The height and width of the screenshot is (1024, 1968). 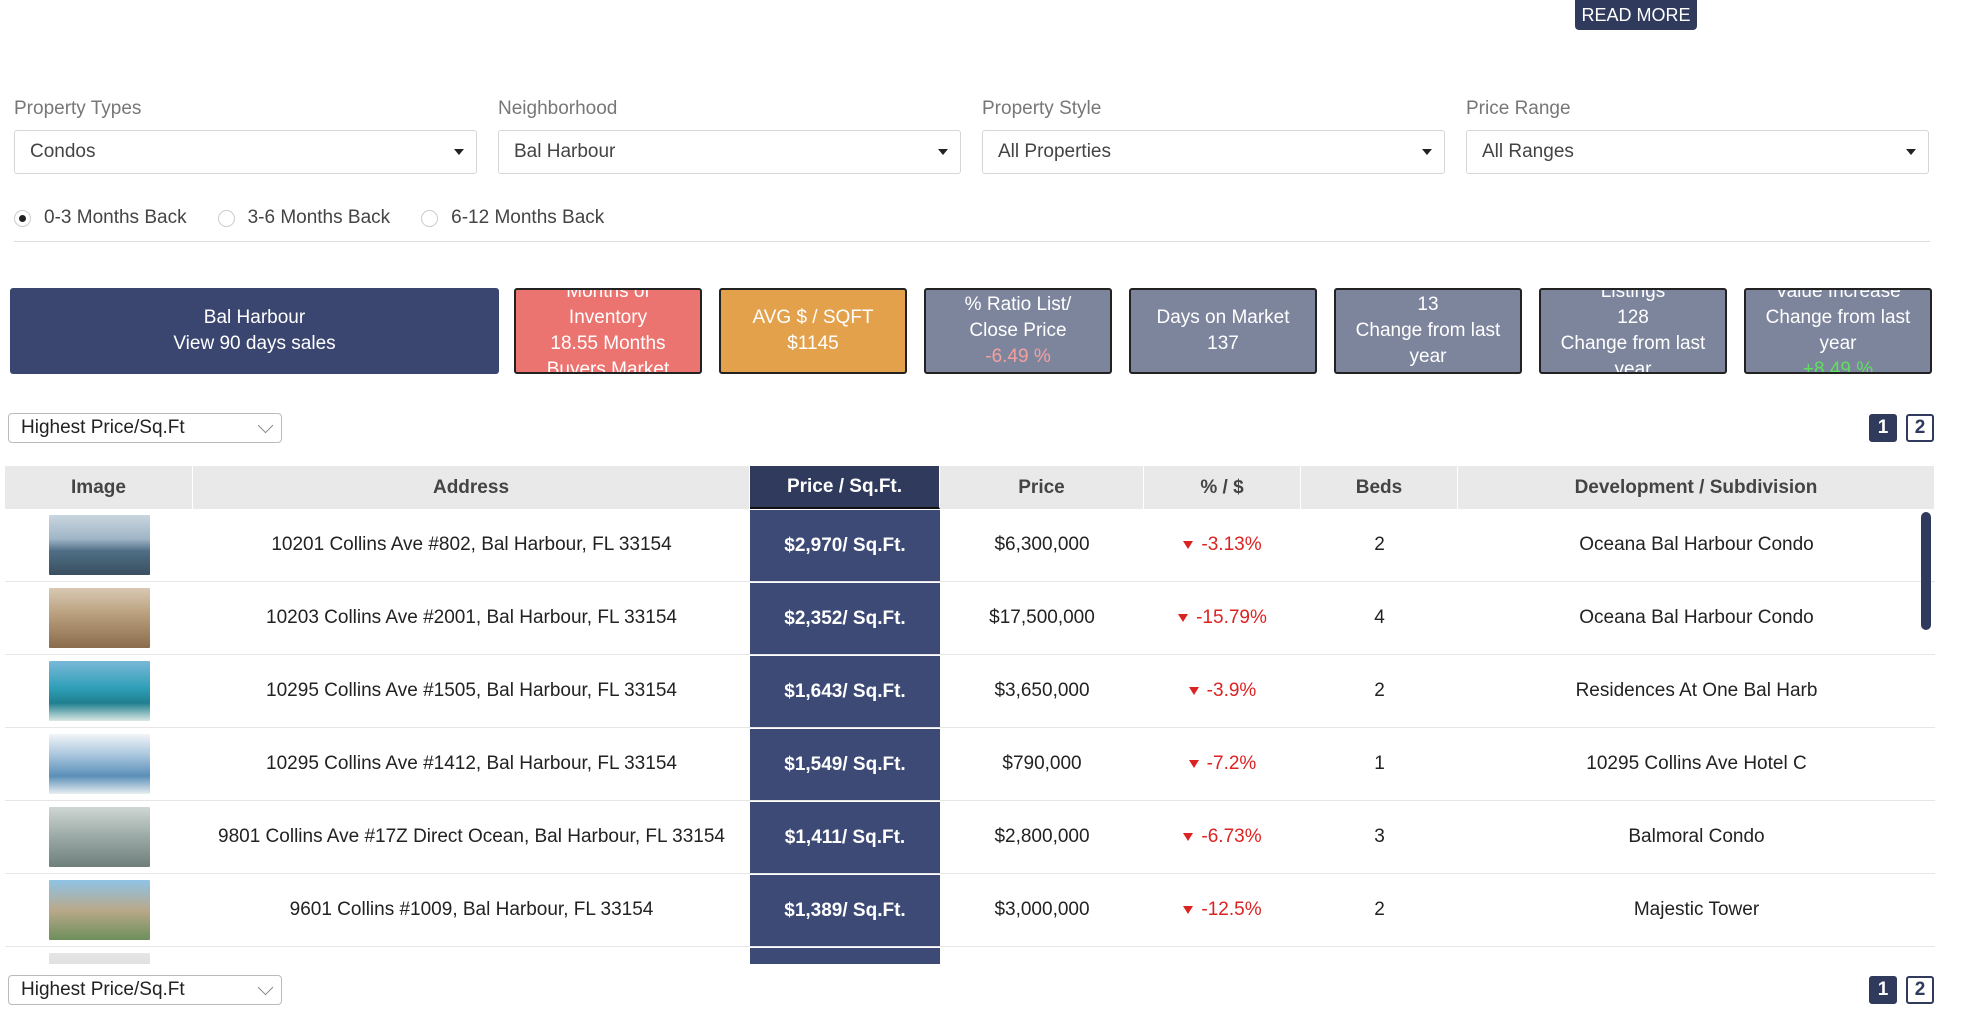 I want to click on caret-down-icon, so click(x=1911, y=152).